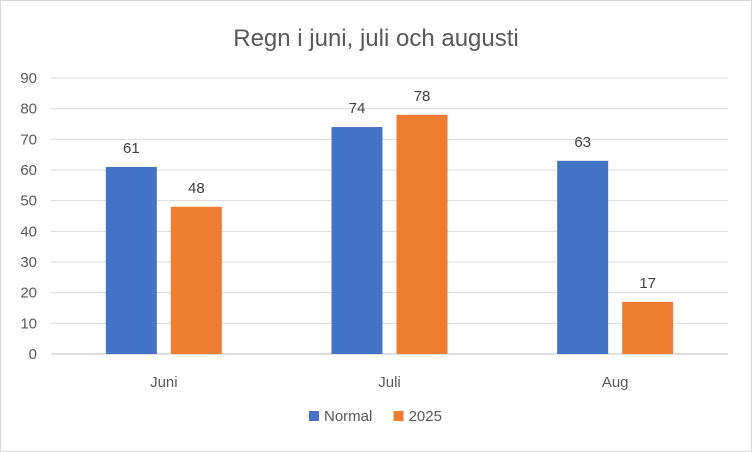  I want to click on x-tick-label: Juni, so click(164, 382).